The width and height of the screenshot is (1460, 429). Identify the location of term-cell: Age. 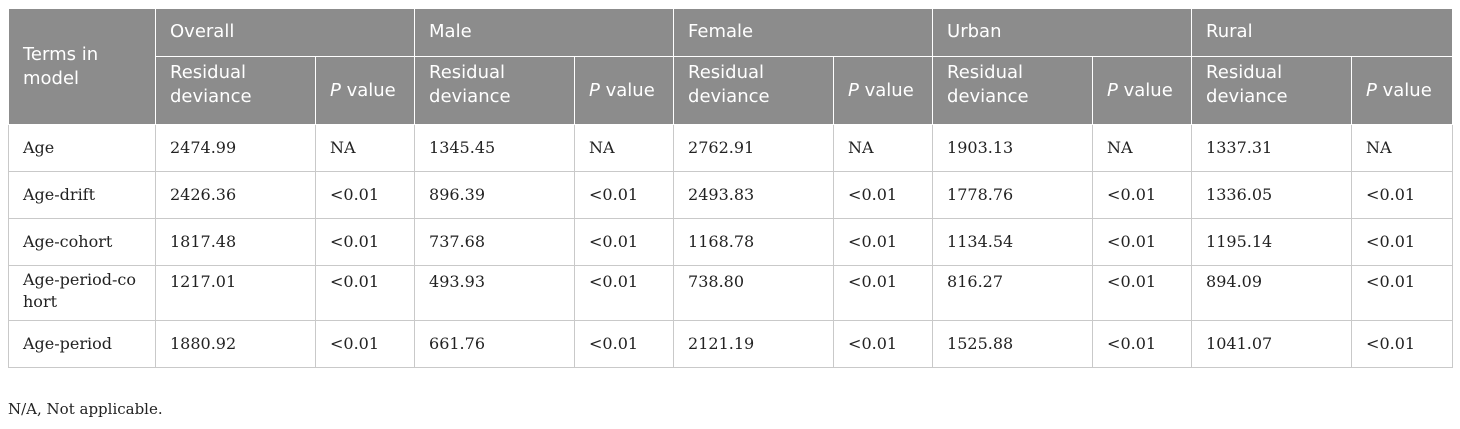
(82, 148).